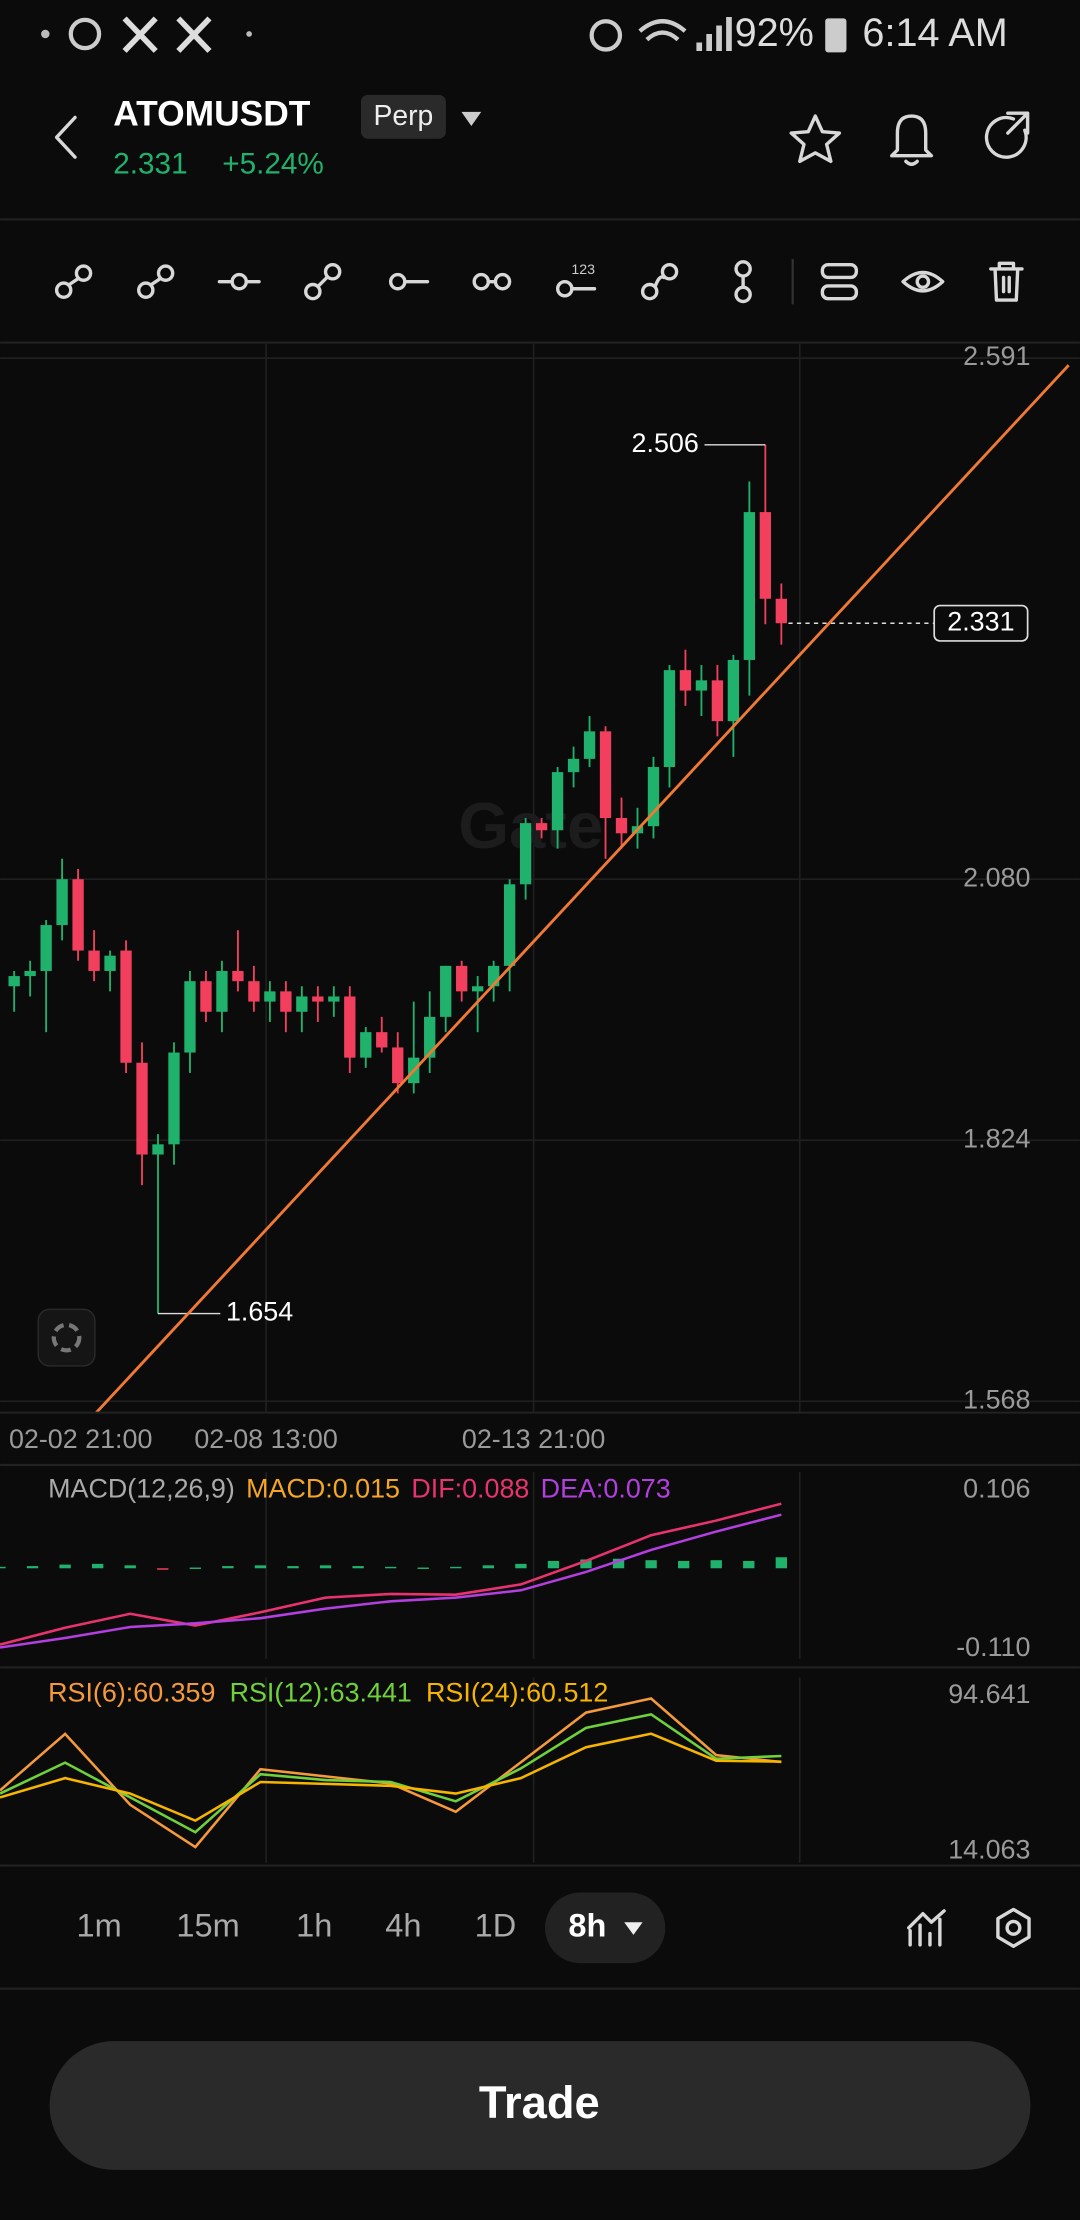 Image resolution: width=1080 pixels, height=2220 pixels. I want to click on favorite-button, so click(815, 139).